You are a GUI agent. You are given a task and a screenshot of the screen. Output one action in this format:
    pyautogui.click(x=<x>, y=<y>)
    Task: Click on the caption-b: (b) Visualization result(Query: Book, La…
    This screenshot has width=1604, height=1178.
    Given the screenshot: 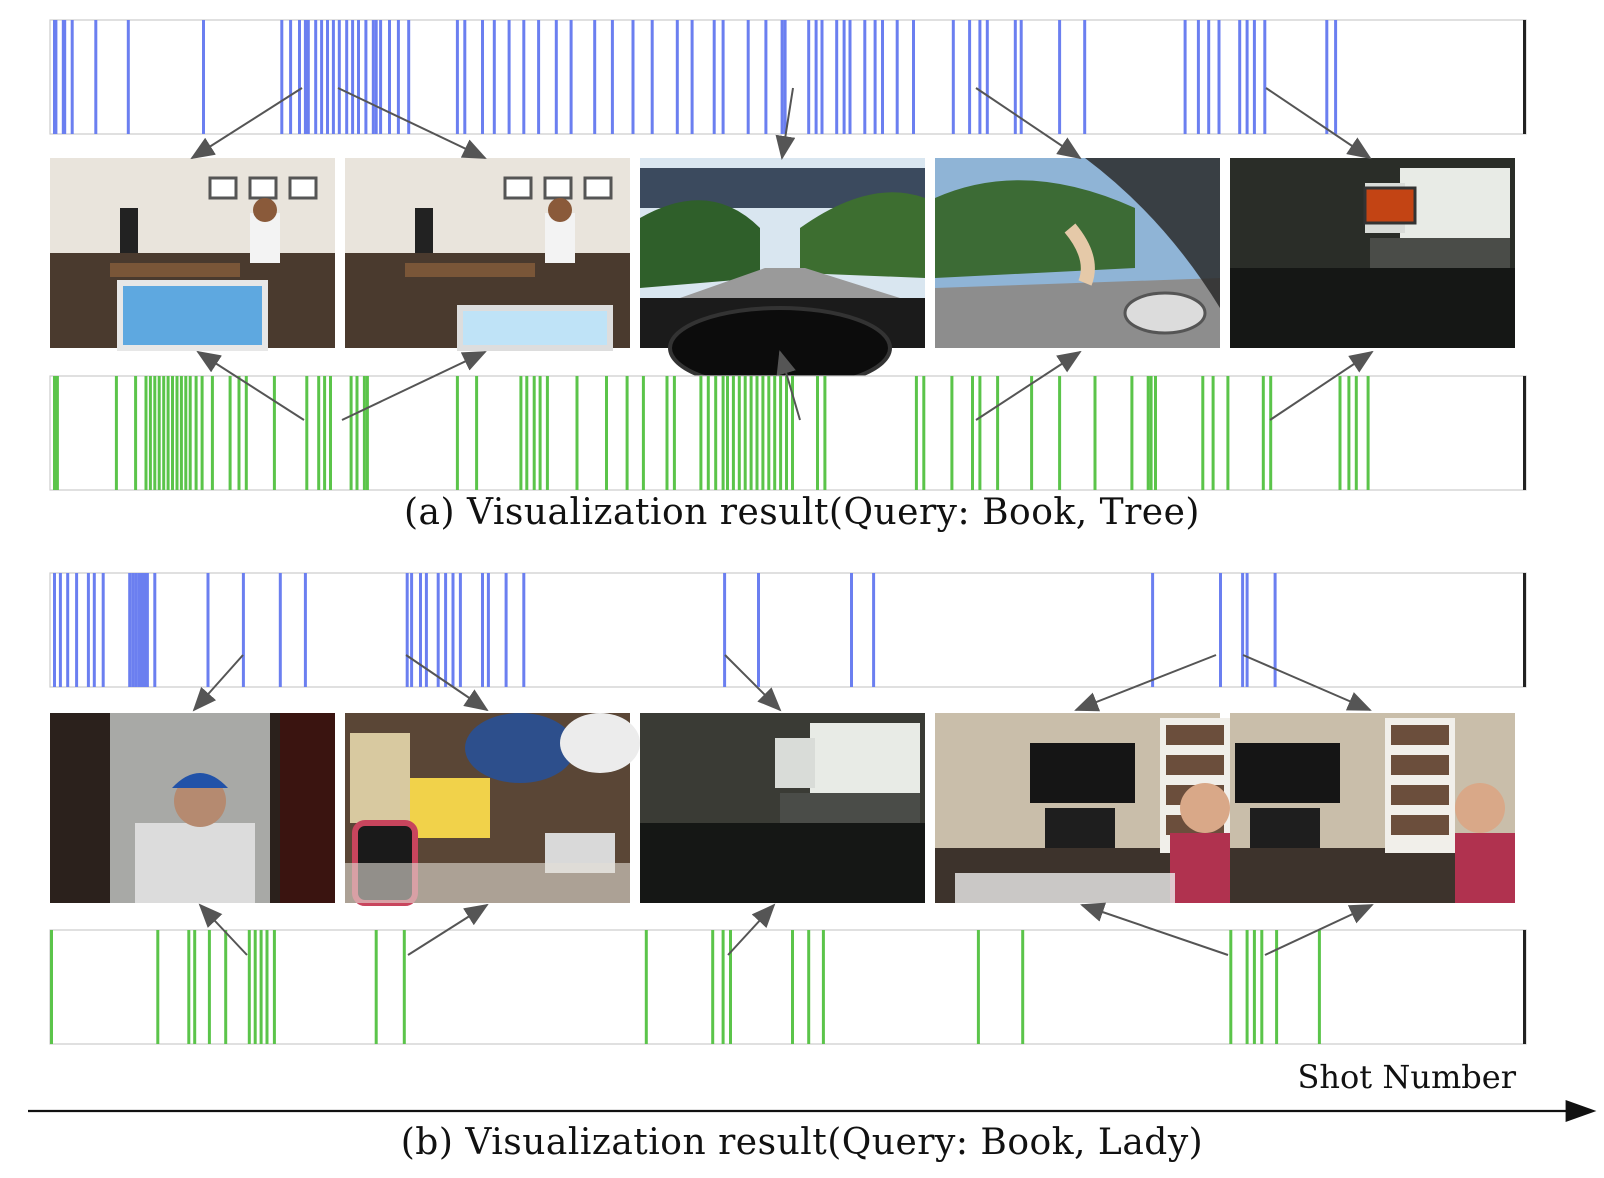 What is the action you would take?
    pyautogui.click(x=802, y=1142)
    